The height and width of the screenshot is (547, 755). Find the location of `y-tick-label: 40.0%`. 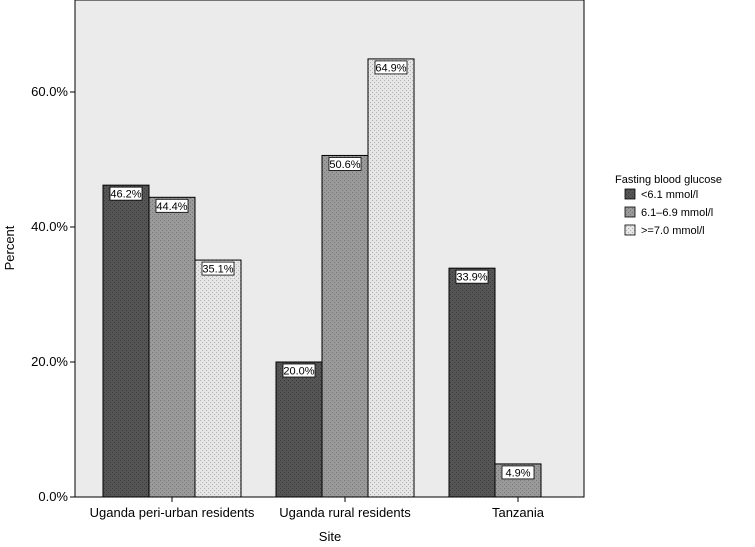

y-tick-label: 40.0% is located at coordinates (49, 226).